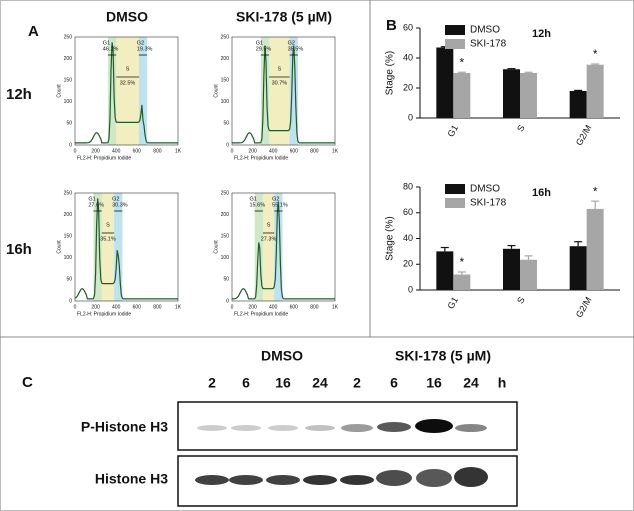 This screenshot has width=634, height=511. What do you see at coordinates (127, 17) in the screenshot?
I see `column-header: DMSO` at bounding box center [127, 17].